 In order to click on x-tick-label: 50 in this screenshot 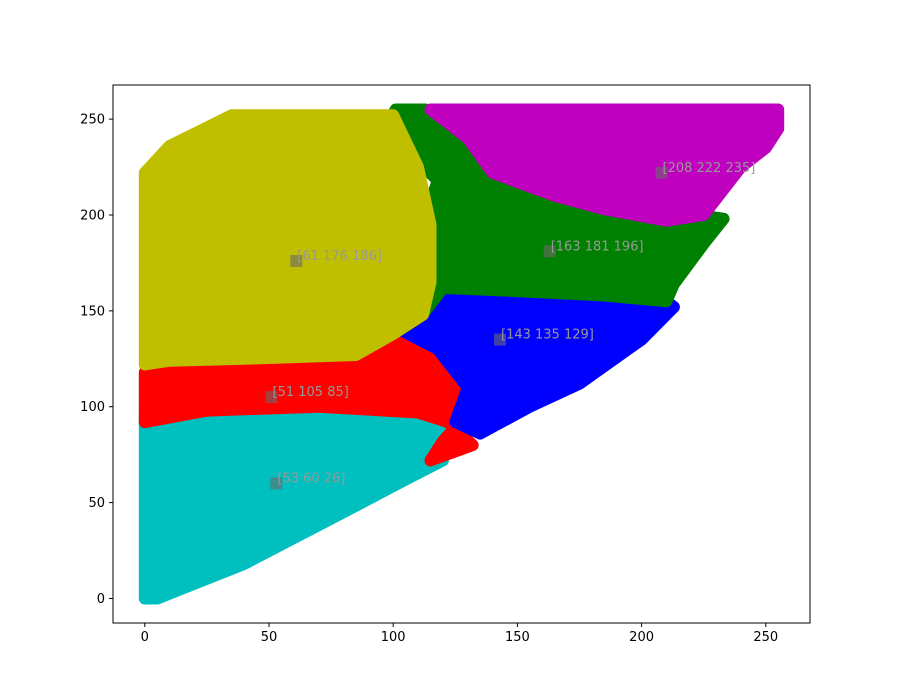, I will do `click(269, 637)`.